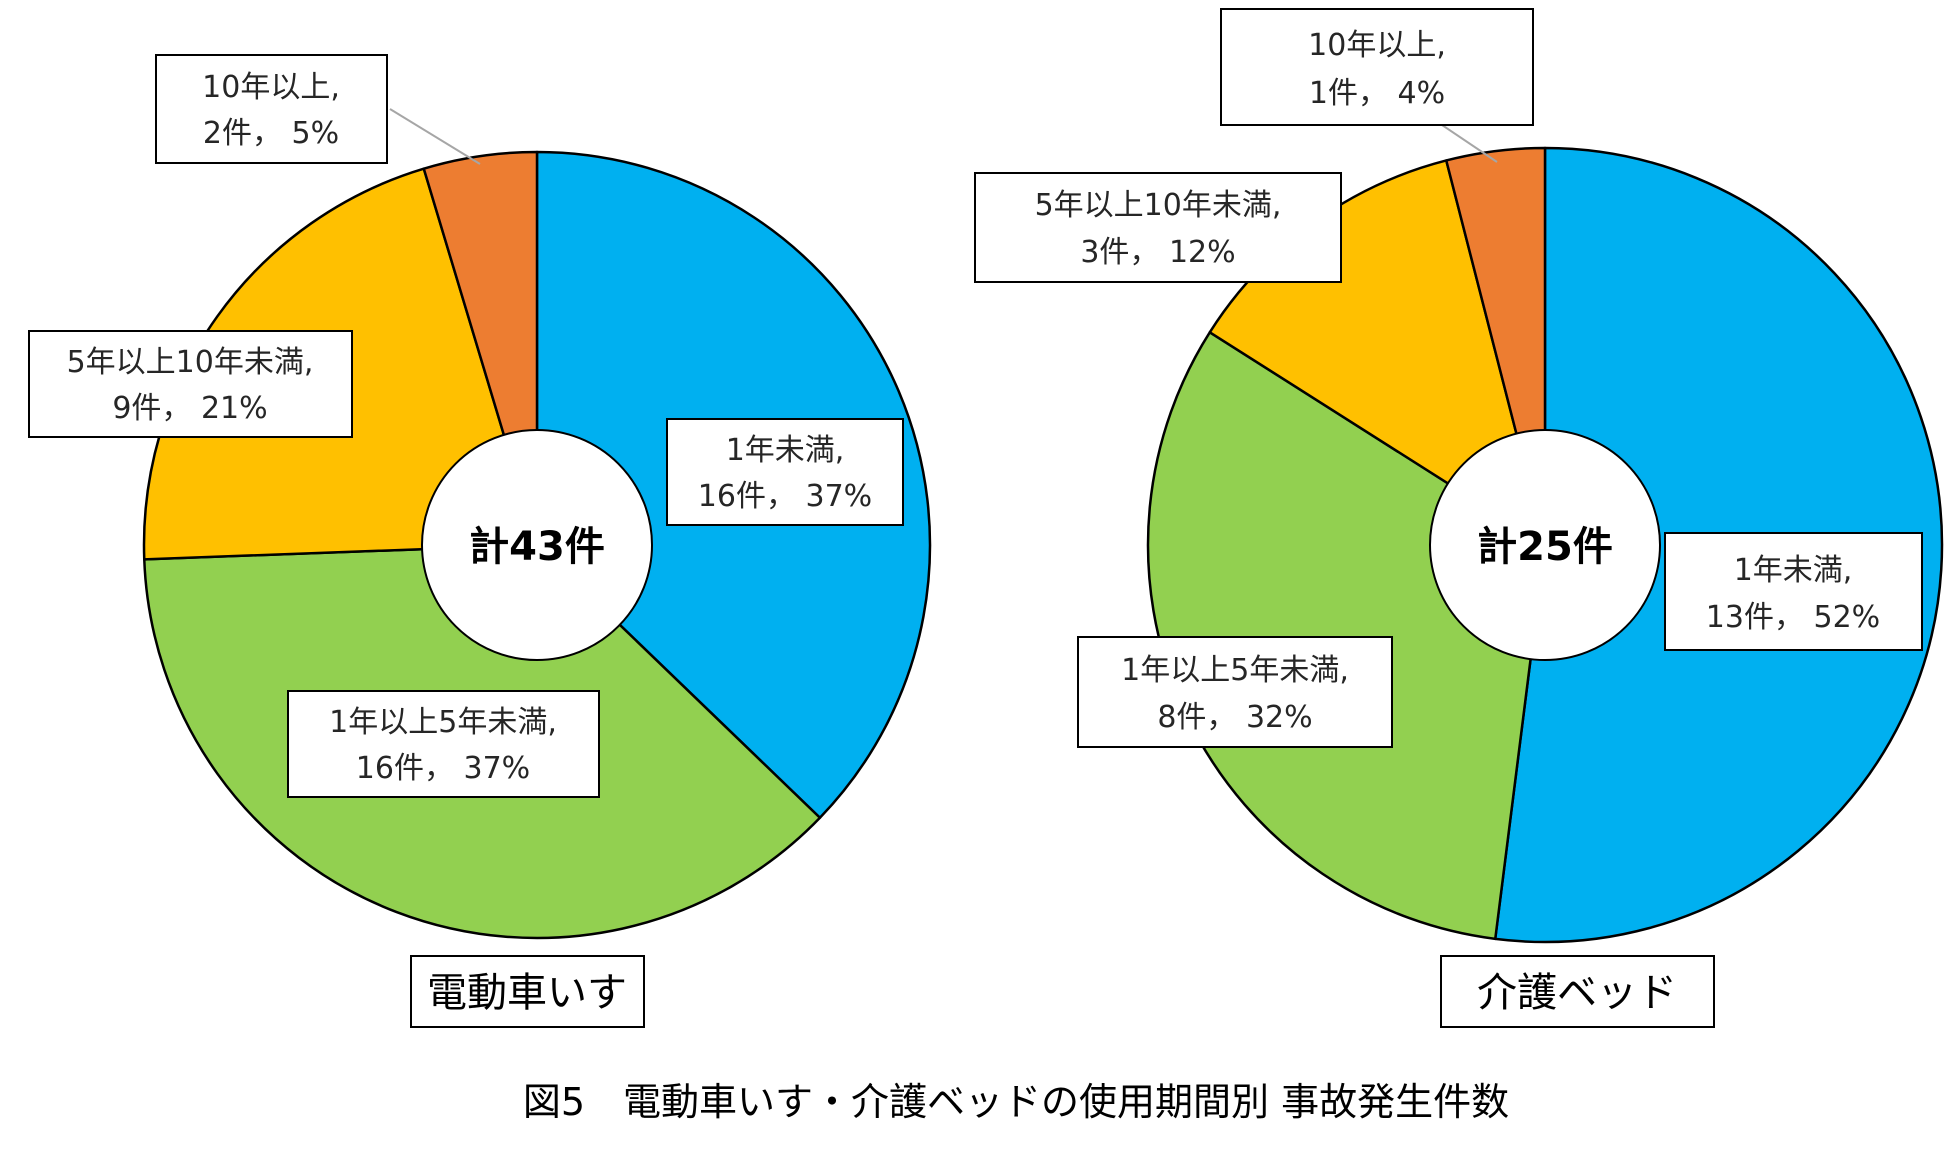 The width and height of the screenshot is (1950, 1155). I want to click on svg-text: 13件， 52%, so click(1793, 617).